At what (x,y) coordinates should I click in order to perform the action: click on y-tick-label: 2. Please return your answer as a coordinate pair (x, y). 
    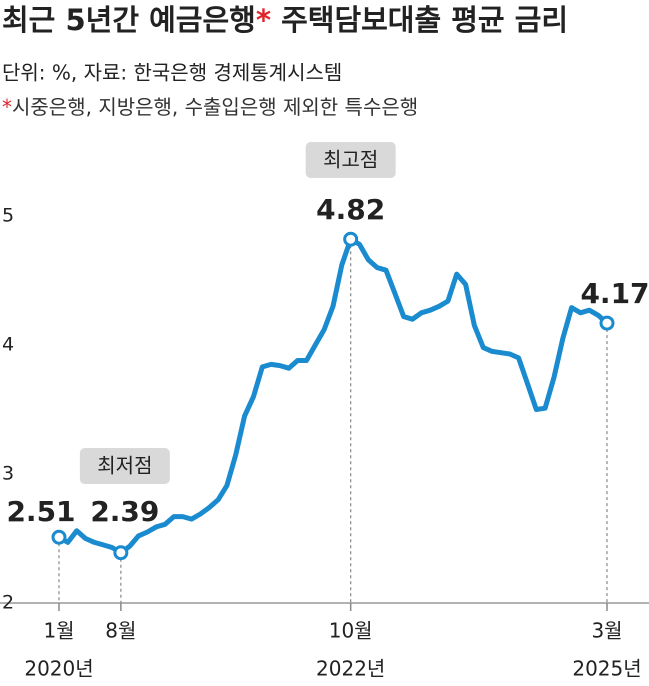
    Looking at the image, I should click on (8, 603).